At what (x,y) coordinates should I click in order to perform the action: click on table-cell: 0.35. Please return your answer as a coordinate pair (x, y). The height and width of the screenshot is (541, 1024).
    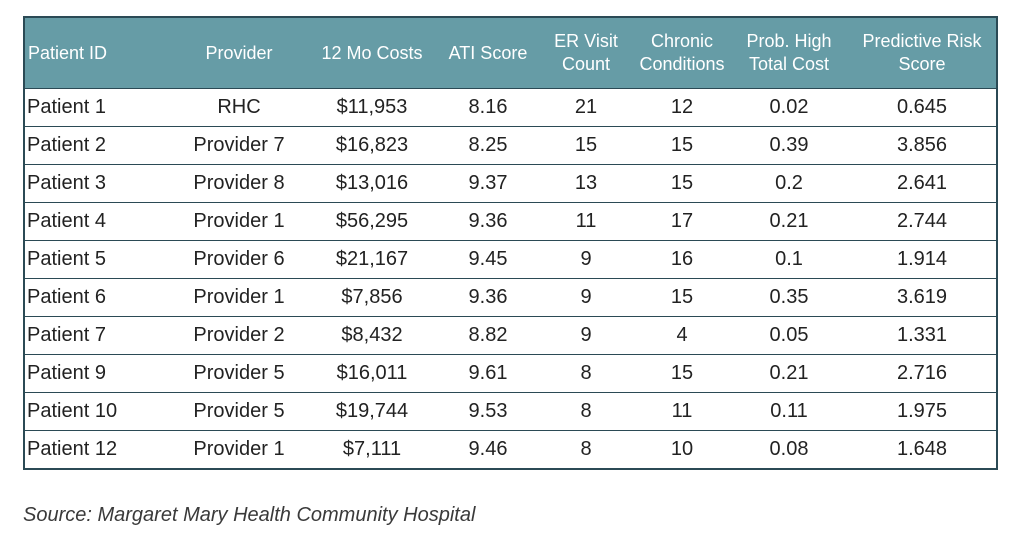
    Looking at the image, I should click on (789, 297).